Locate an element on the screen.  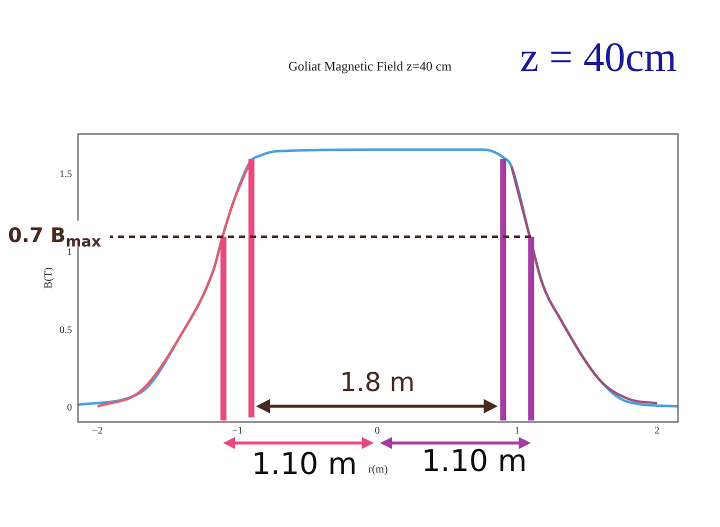
x-tick-label: −1 is located at coordinates (237, 431).